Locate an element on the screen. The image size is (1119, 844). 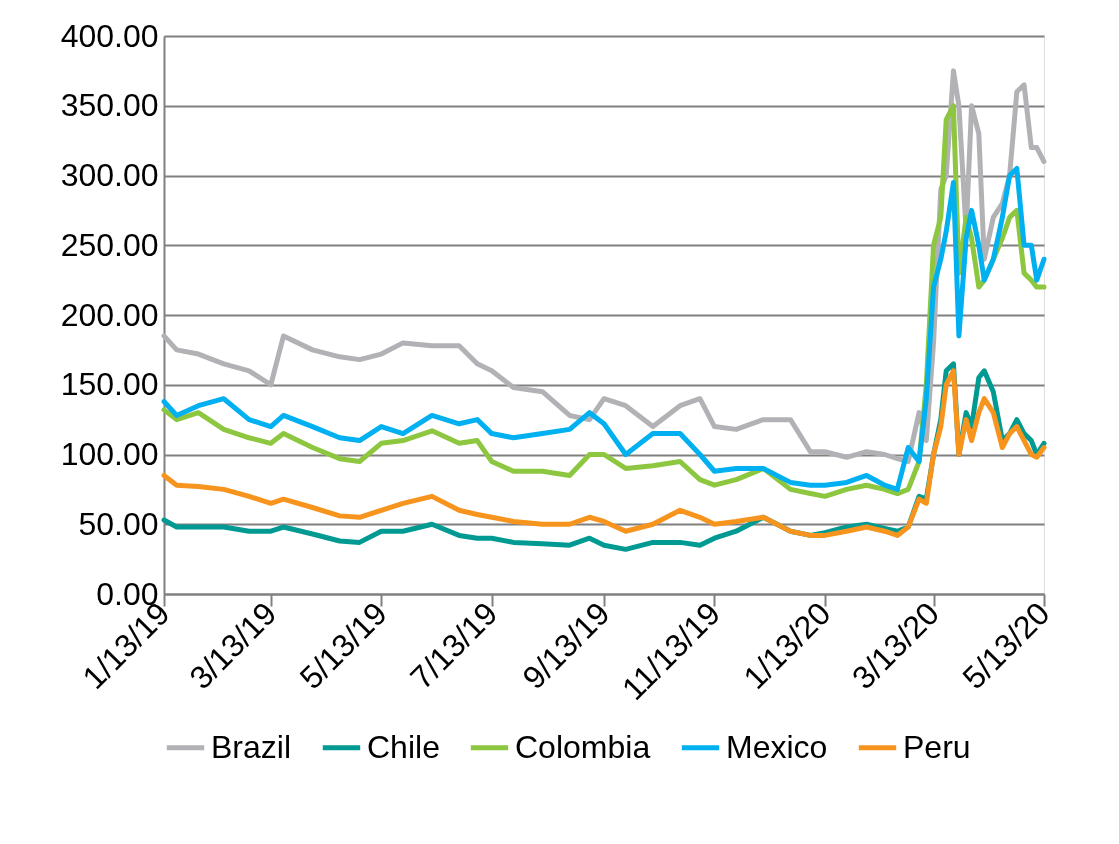
y-tick-label: 350.00 is located at coordinates (109, 105).